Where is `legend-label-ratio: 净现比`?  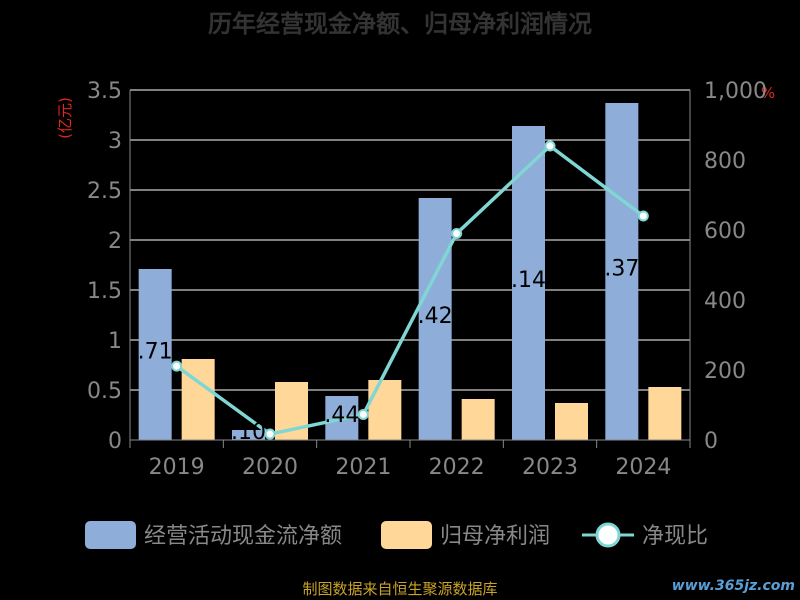 legend-label-ratio: 净现比 is located at coordinates (675, 536).